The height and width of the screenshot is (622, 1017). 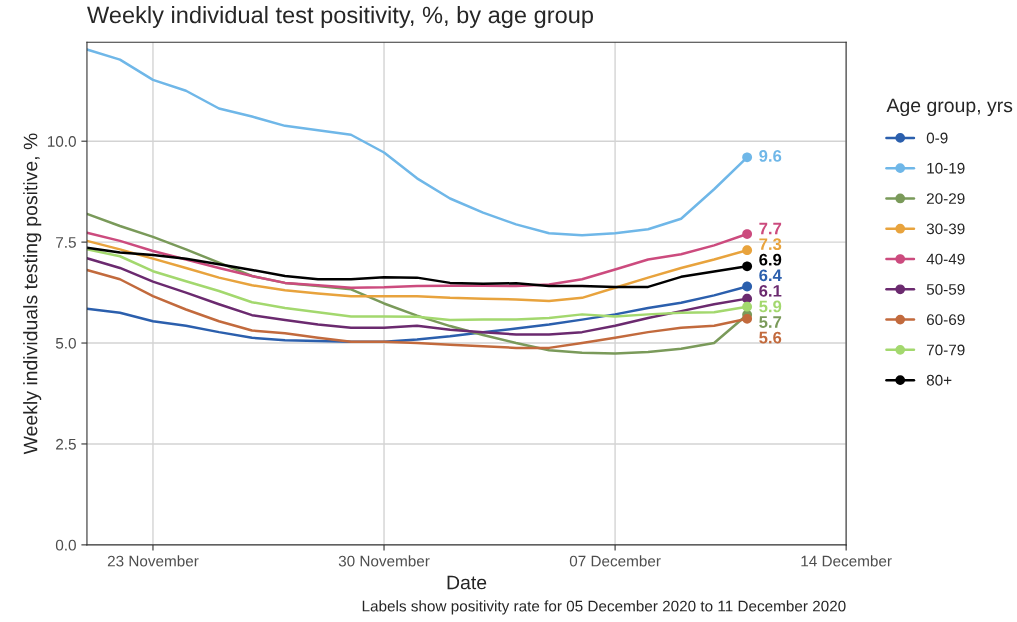 I want to click on y-axis-title: Weekly individuals testing positive, %, so click(x=32, y=294).